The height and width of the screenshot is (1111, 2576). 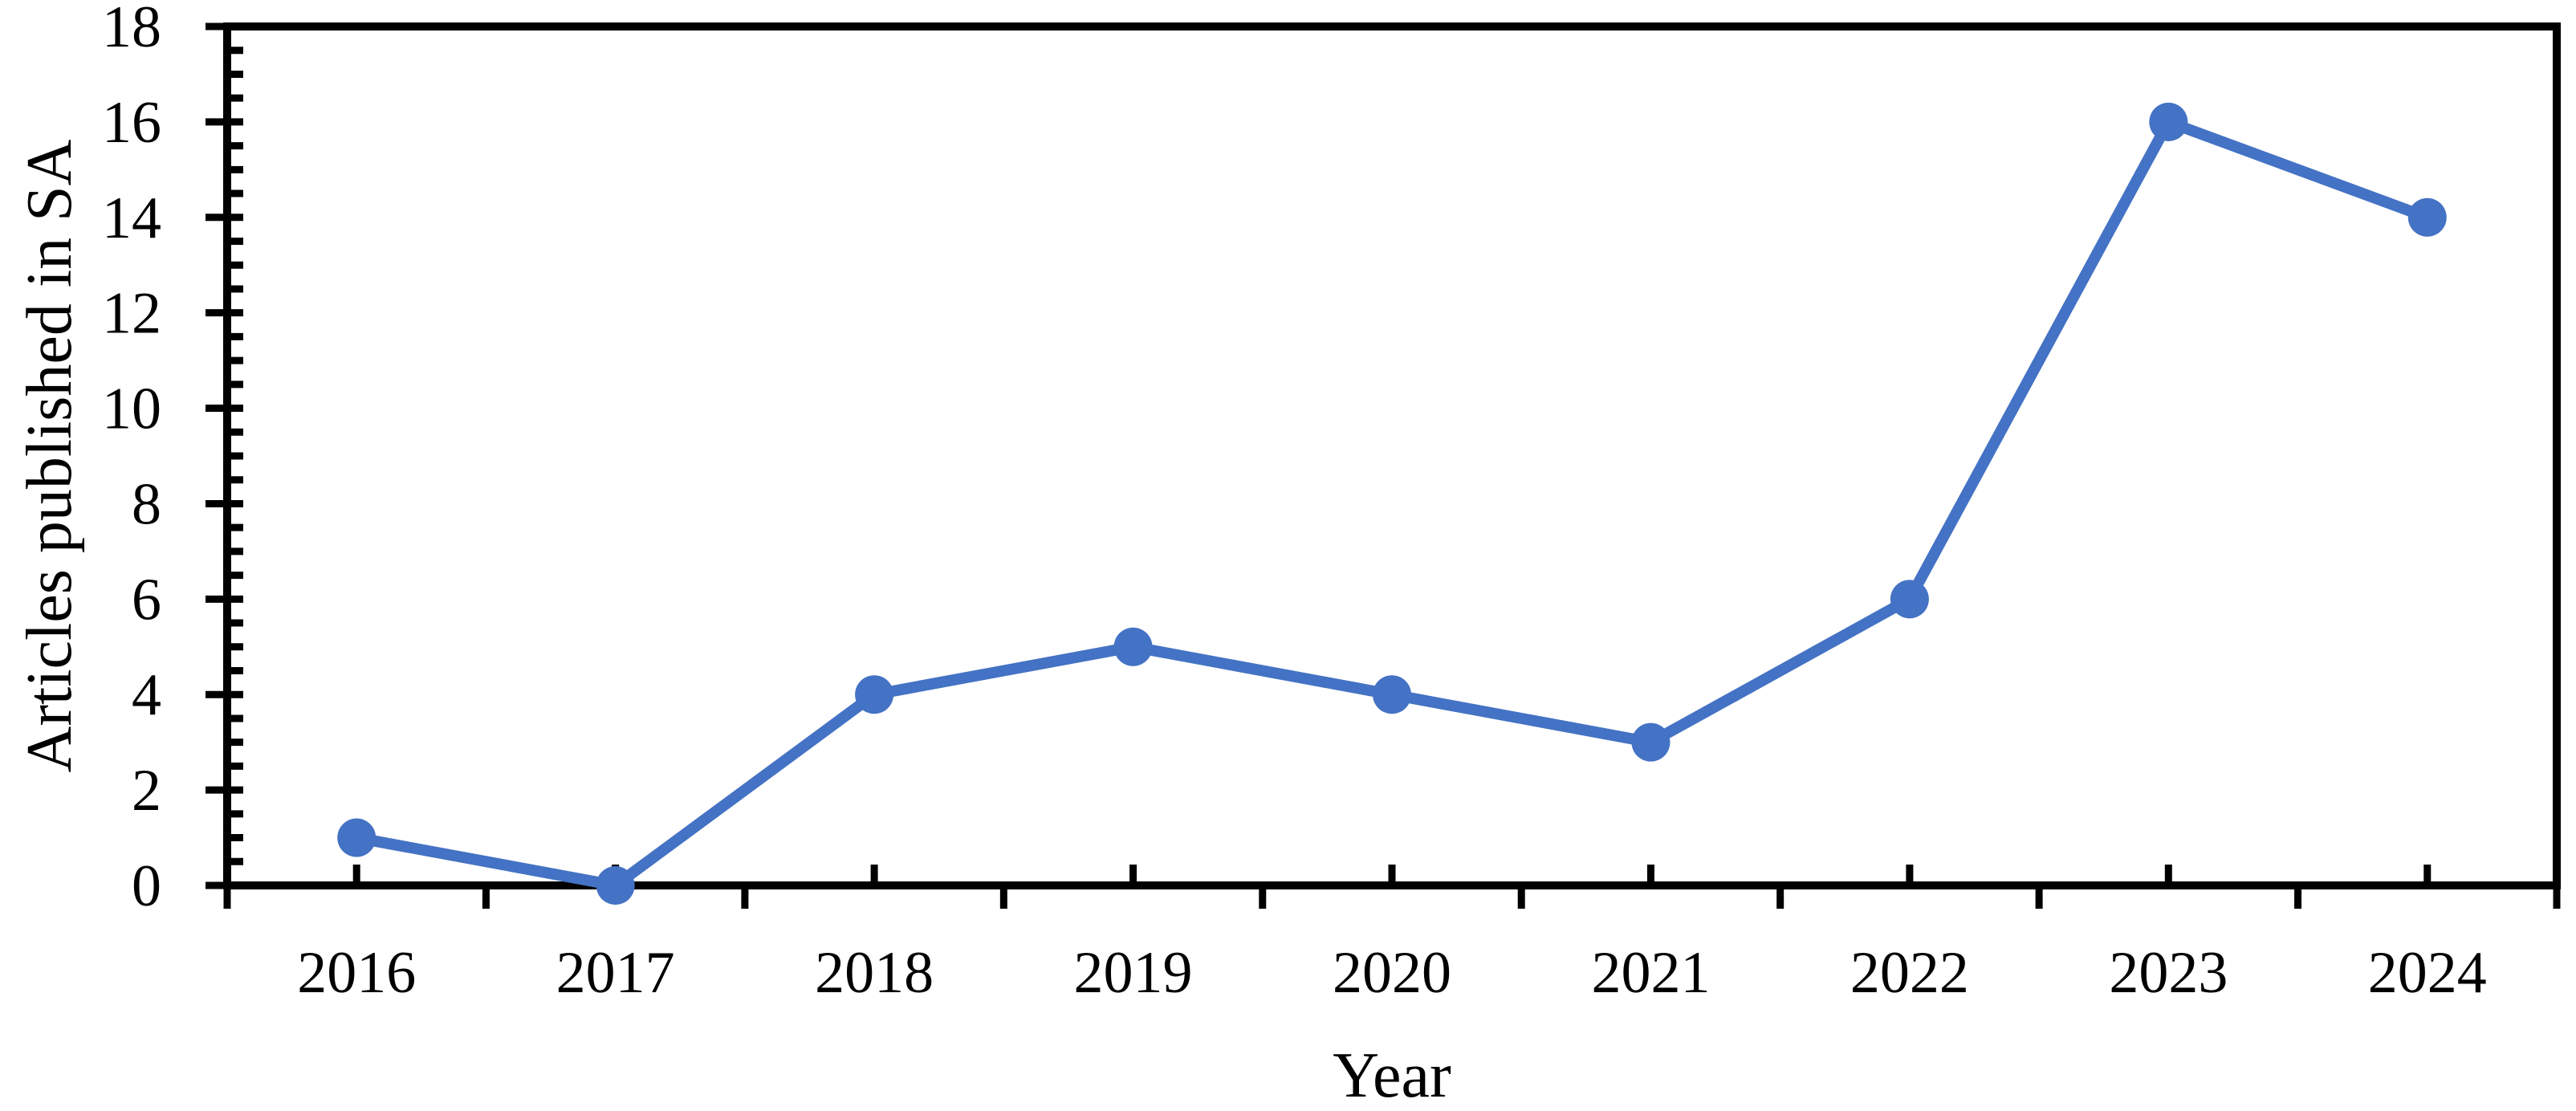 I want to click on y-axis-tick-label: 18, so click(x=131, y=30).